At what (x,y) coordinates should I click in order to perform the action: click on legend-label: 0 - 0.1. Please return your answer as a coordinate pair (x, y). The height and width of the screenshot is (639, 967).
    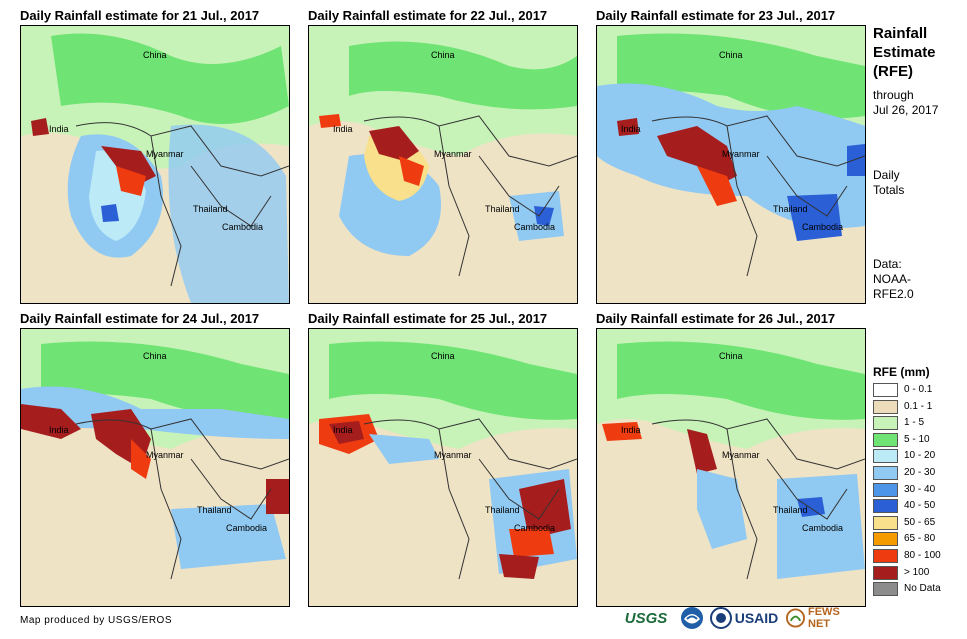
    Looking at the image, I should click on (918, 389).